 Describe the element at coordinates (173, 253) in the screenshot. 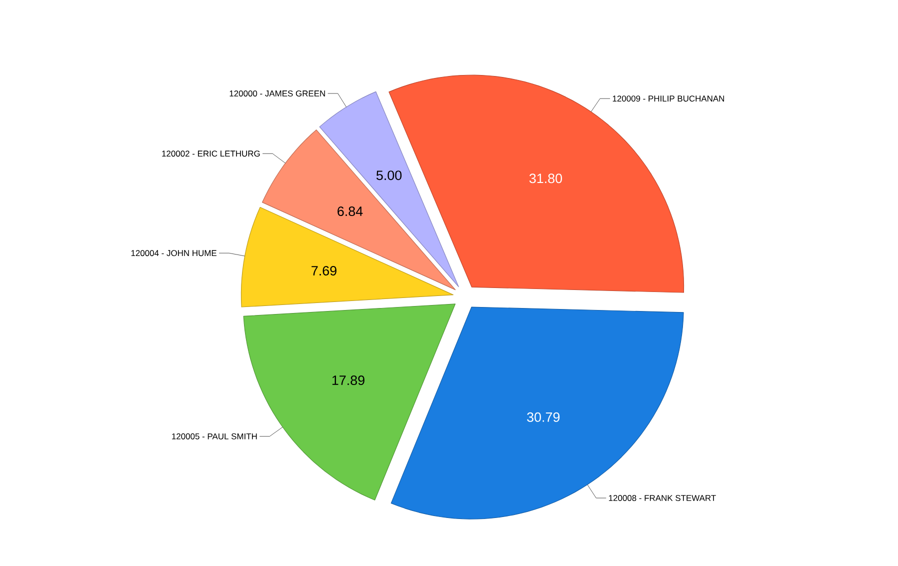

I see `slice-label: 120004 - JOHN HUME` at that location.